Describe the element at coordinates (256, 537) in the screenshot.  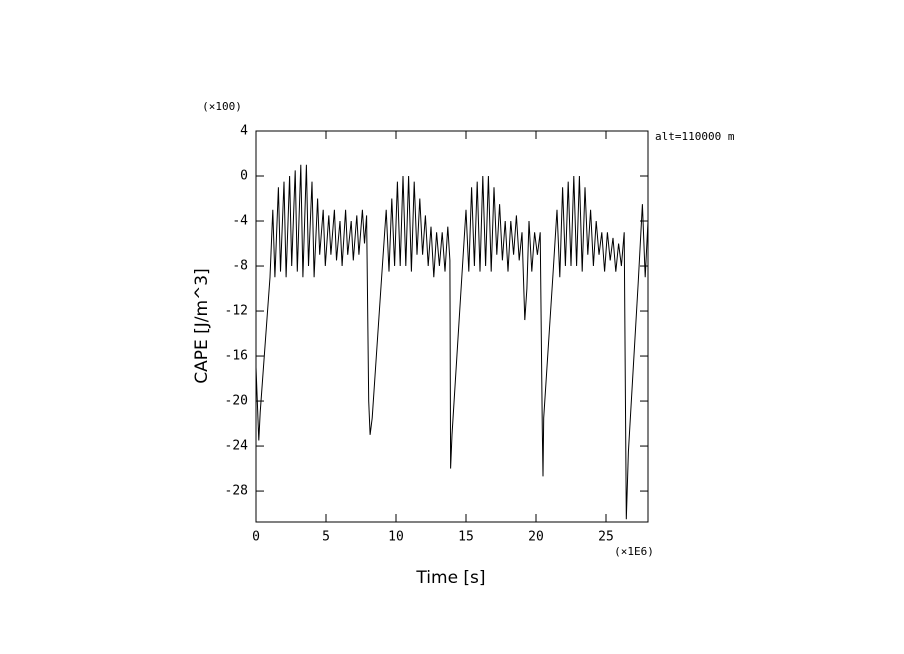
I see `x-tick-label: 0` at that location.